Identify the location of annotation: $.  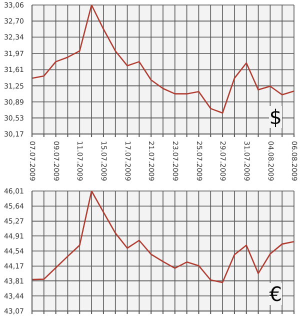
(275, 117).